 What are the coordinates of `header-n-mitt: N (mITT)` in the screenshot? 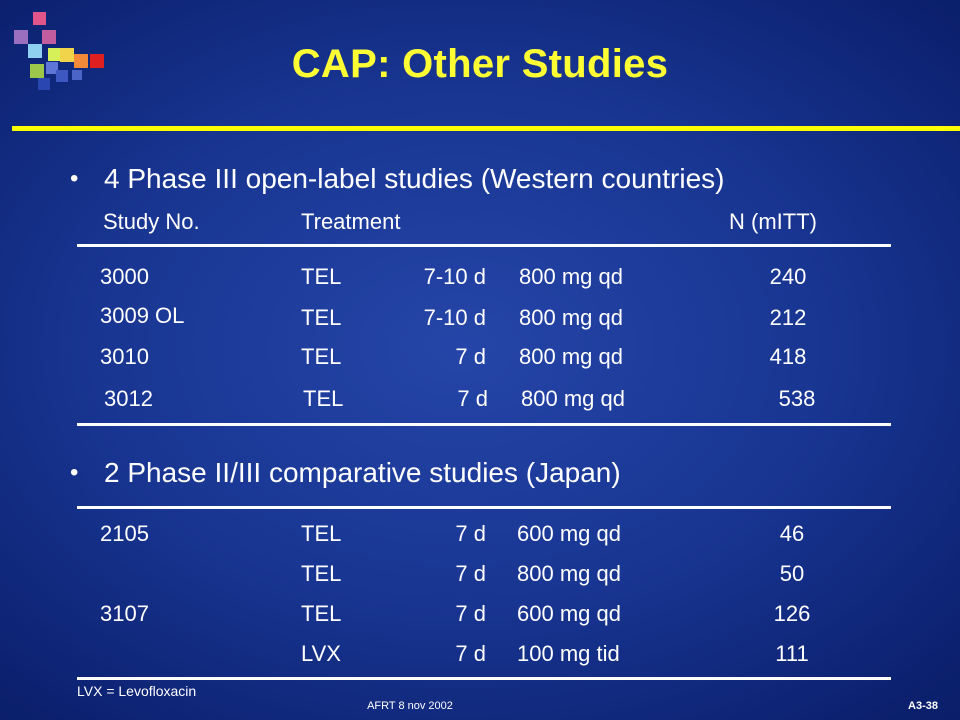 It's located at (773, 221).